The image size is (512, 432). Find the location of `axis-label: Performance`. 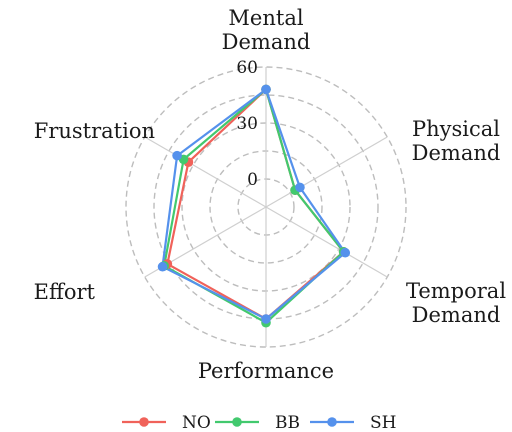

axis-label: Performance is located at coordinates (266, 371).